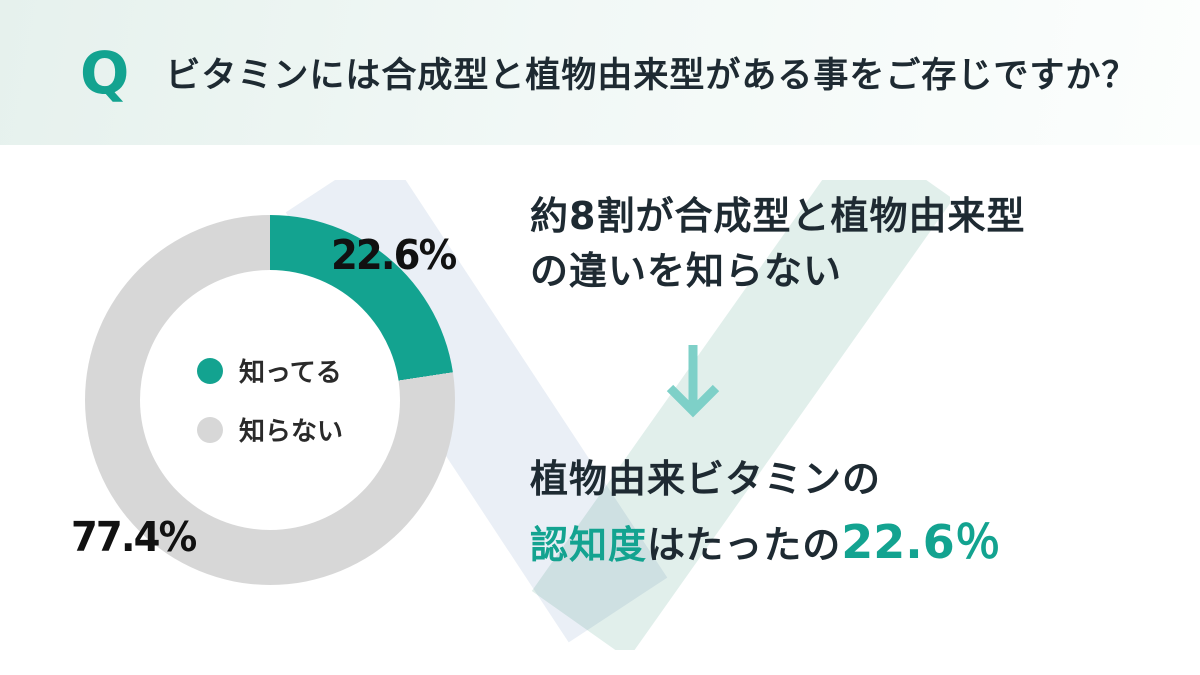 The height and width of the screenshot is (675, 1200). What do you see at coordinates (589, 545) in the screenshot?
I see `conclusion-highlight-awareness: 認知度` at bounding box center [589, 545].